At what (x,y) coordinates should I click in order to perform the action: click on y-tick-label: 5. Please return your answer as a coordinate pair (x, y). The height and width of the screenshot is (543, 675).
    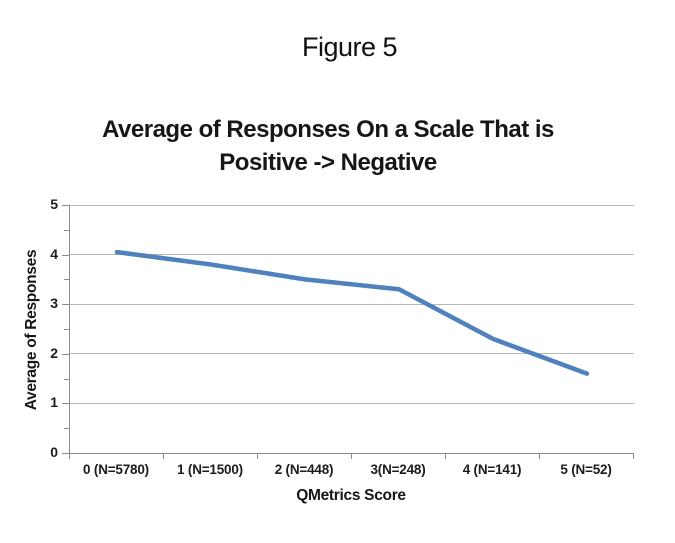
    Looking at the image, I should click on (54, 204).